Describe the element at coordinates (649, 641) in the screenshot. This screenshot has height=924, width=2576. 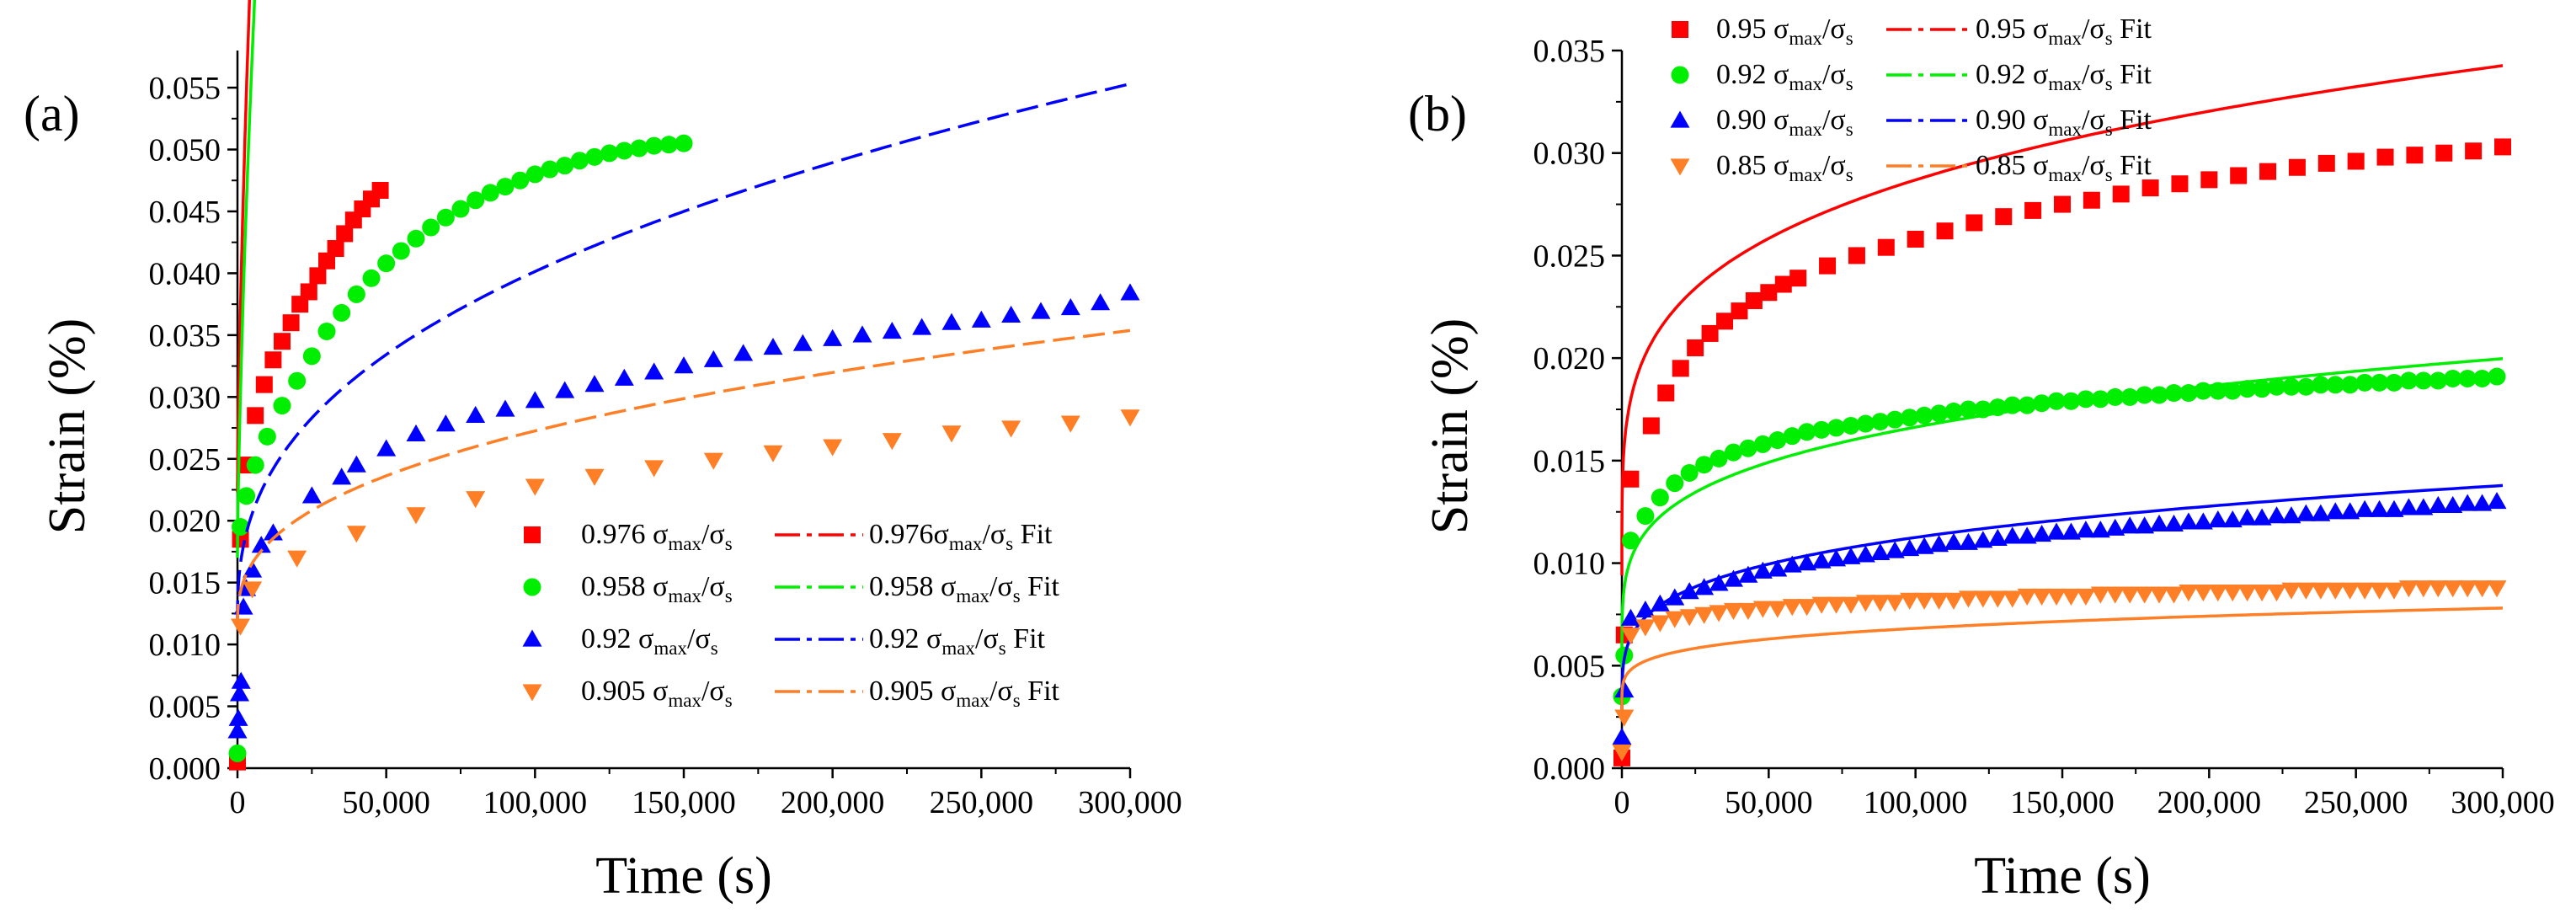
I see `legend-label: 0.92 σmax/σs` at that location.